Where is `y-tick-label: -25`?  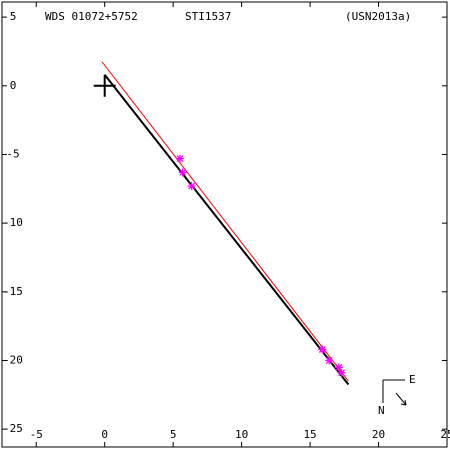
y-tick-label: -25 is located at coordinates (13, 428).